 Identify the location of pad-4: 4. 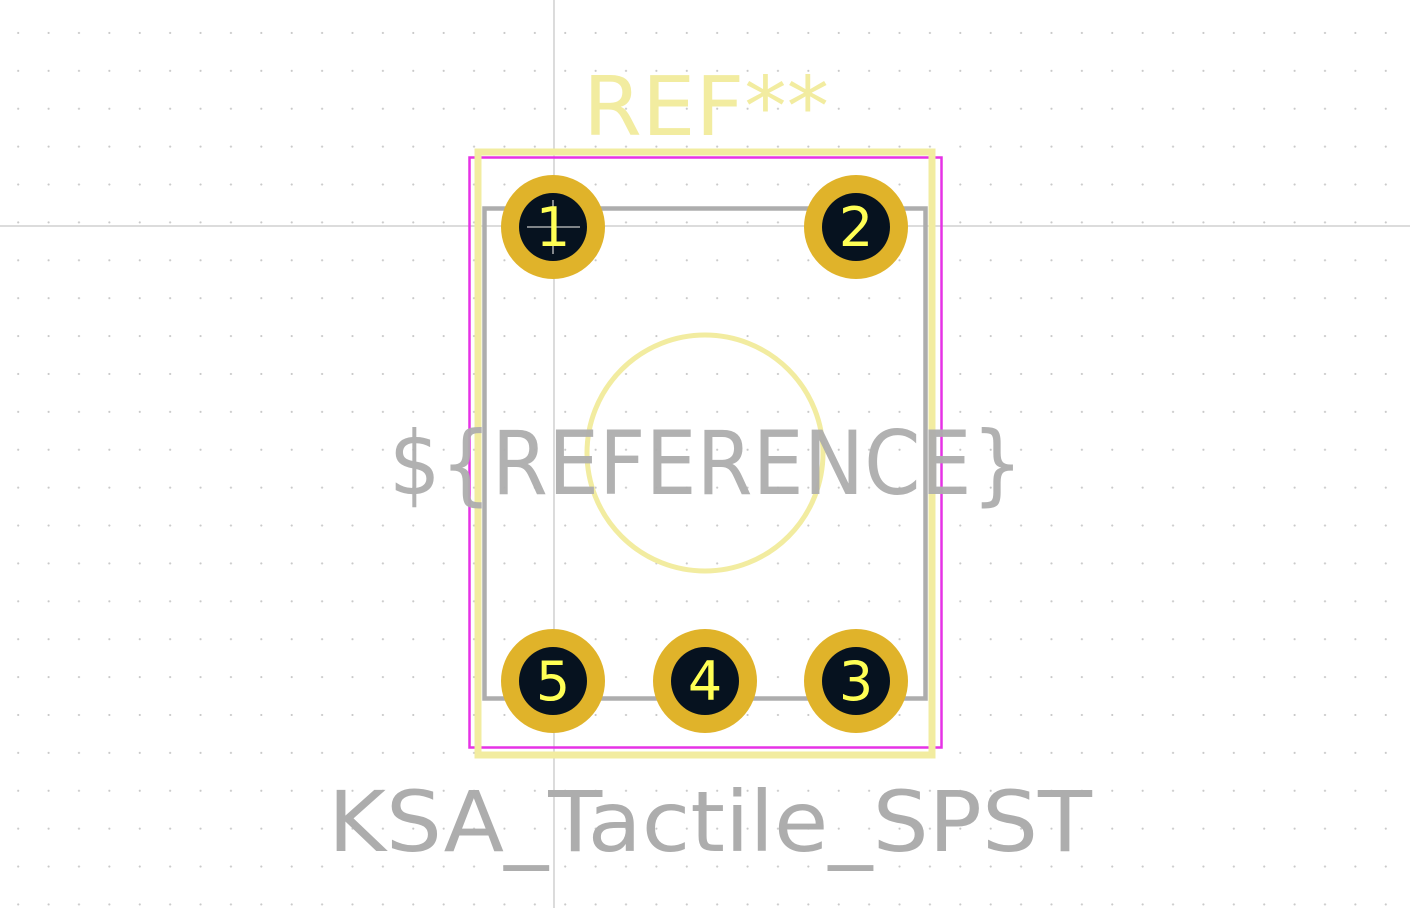
(705, 681).